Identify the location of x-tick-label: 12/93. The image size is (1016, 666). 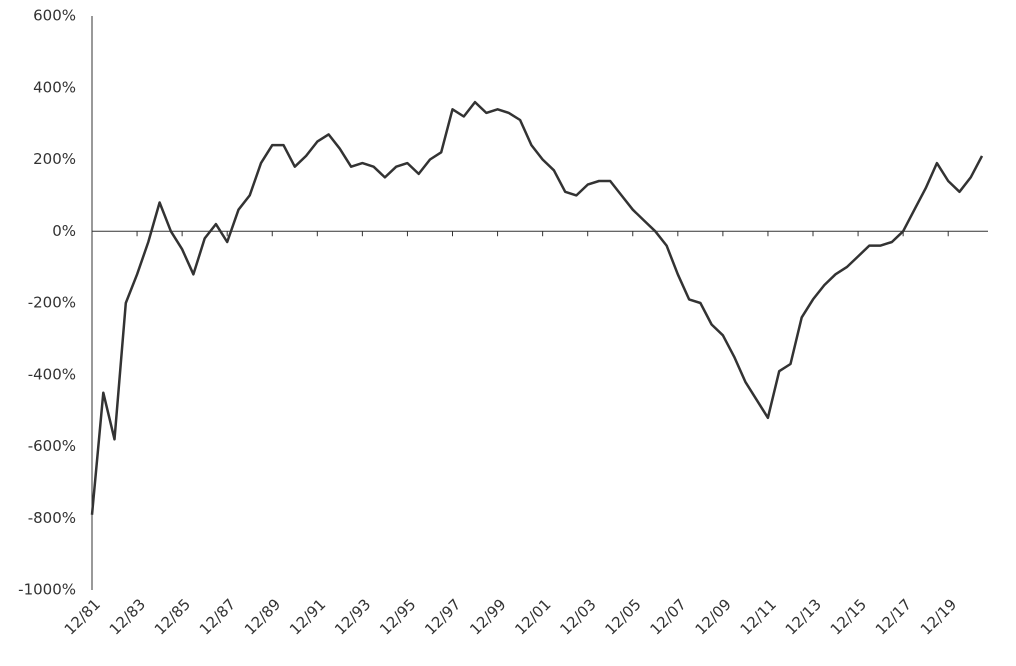
(352, 616).